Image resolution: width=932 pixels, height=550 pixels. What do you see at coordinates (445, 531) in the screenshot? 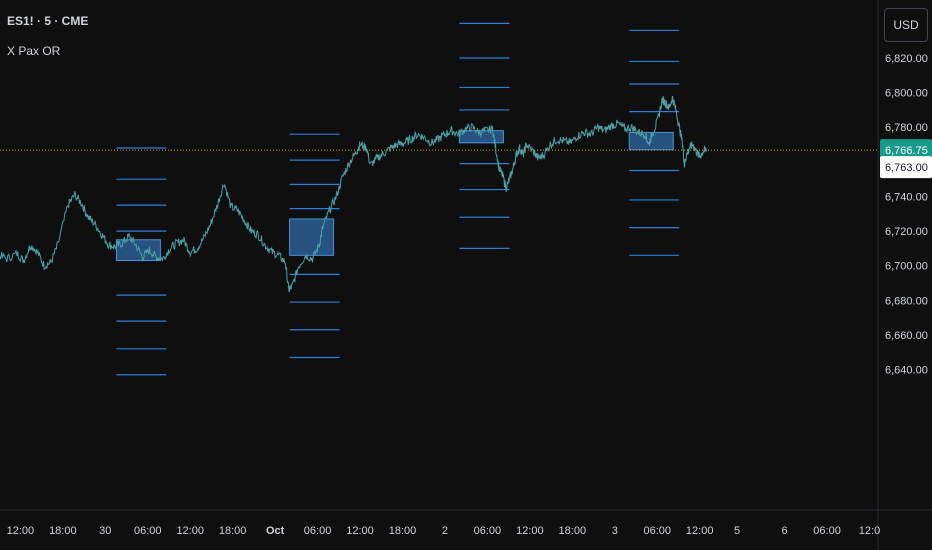
I see `x-tick-label: 2` at bounding box center [445, 531].